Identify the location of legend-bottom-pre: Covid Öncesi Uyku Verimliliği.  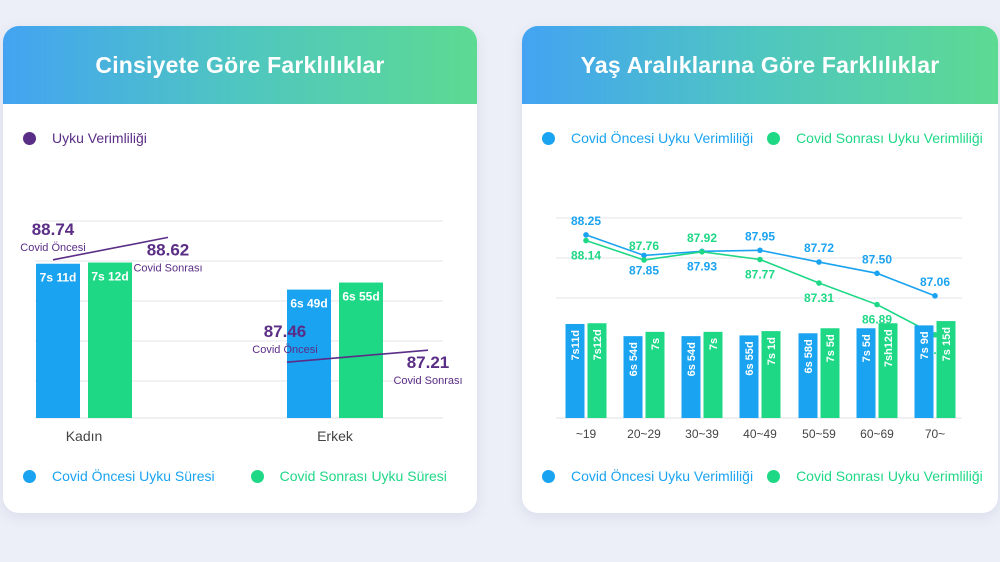
(647, 476).